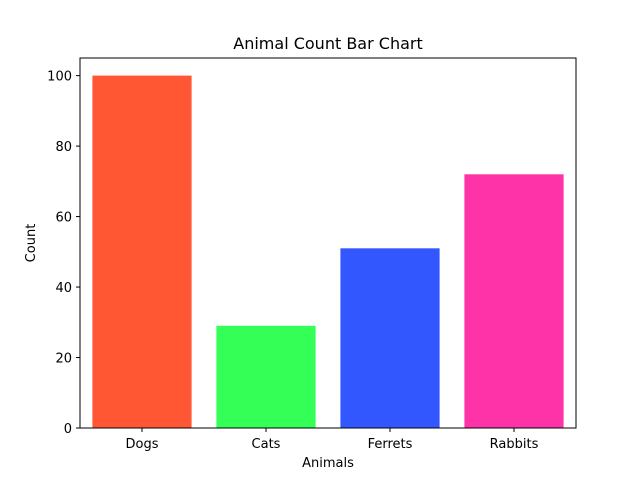 The width and height of the screenshot is (640, 480). I want to click on y-tick-label: 20, so click(63, 359).